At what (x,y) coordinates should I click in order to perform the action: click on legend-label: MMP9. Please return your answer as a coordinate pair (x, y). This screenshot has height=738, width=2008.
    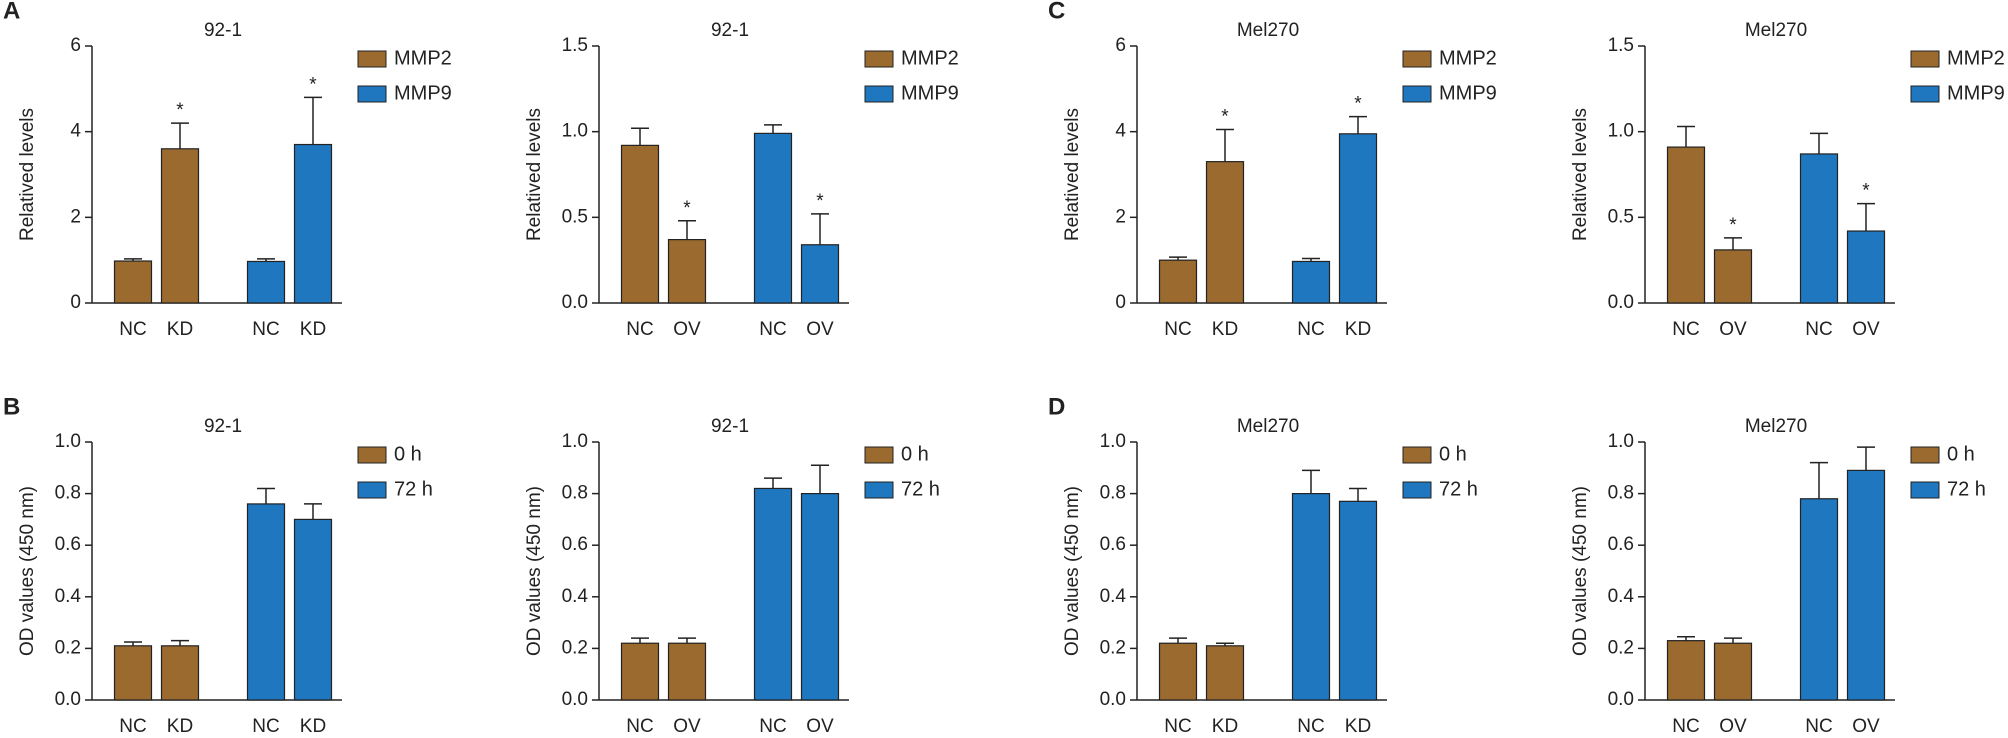
    Looking at the image, I should click on (423, 93).